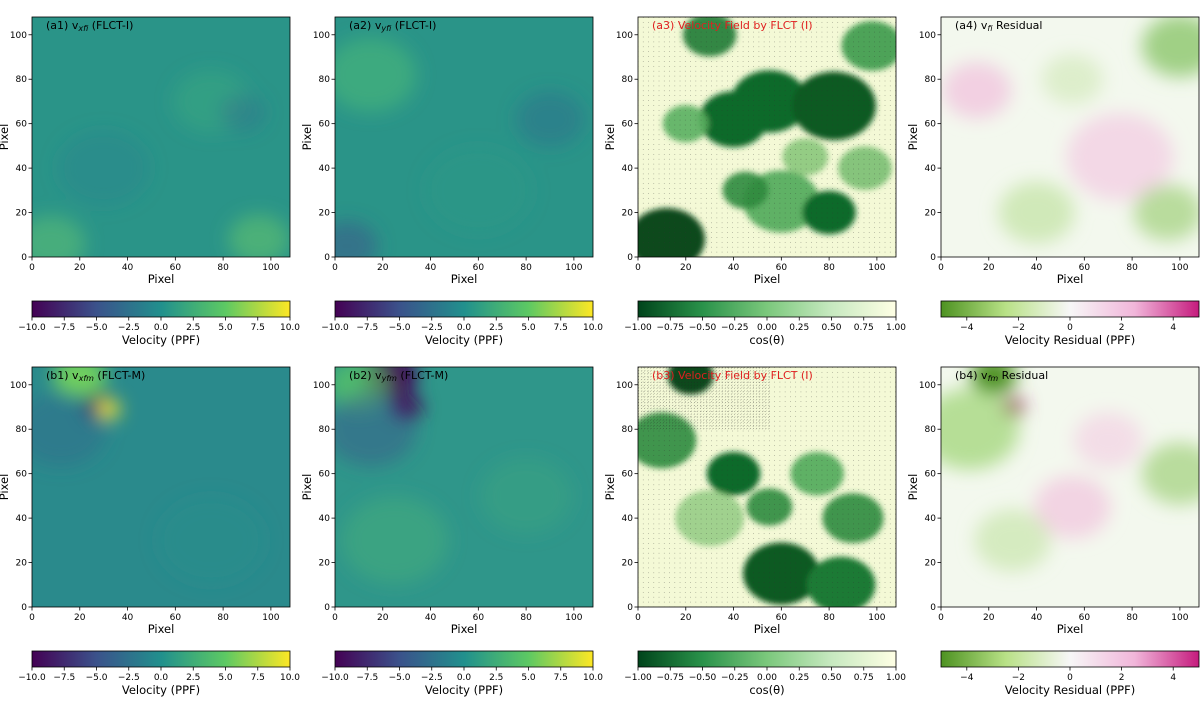  I want to click on panel-title: (a1) vxfi (FLCT-I), so click(89, 26).